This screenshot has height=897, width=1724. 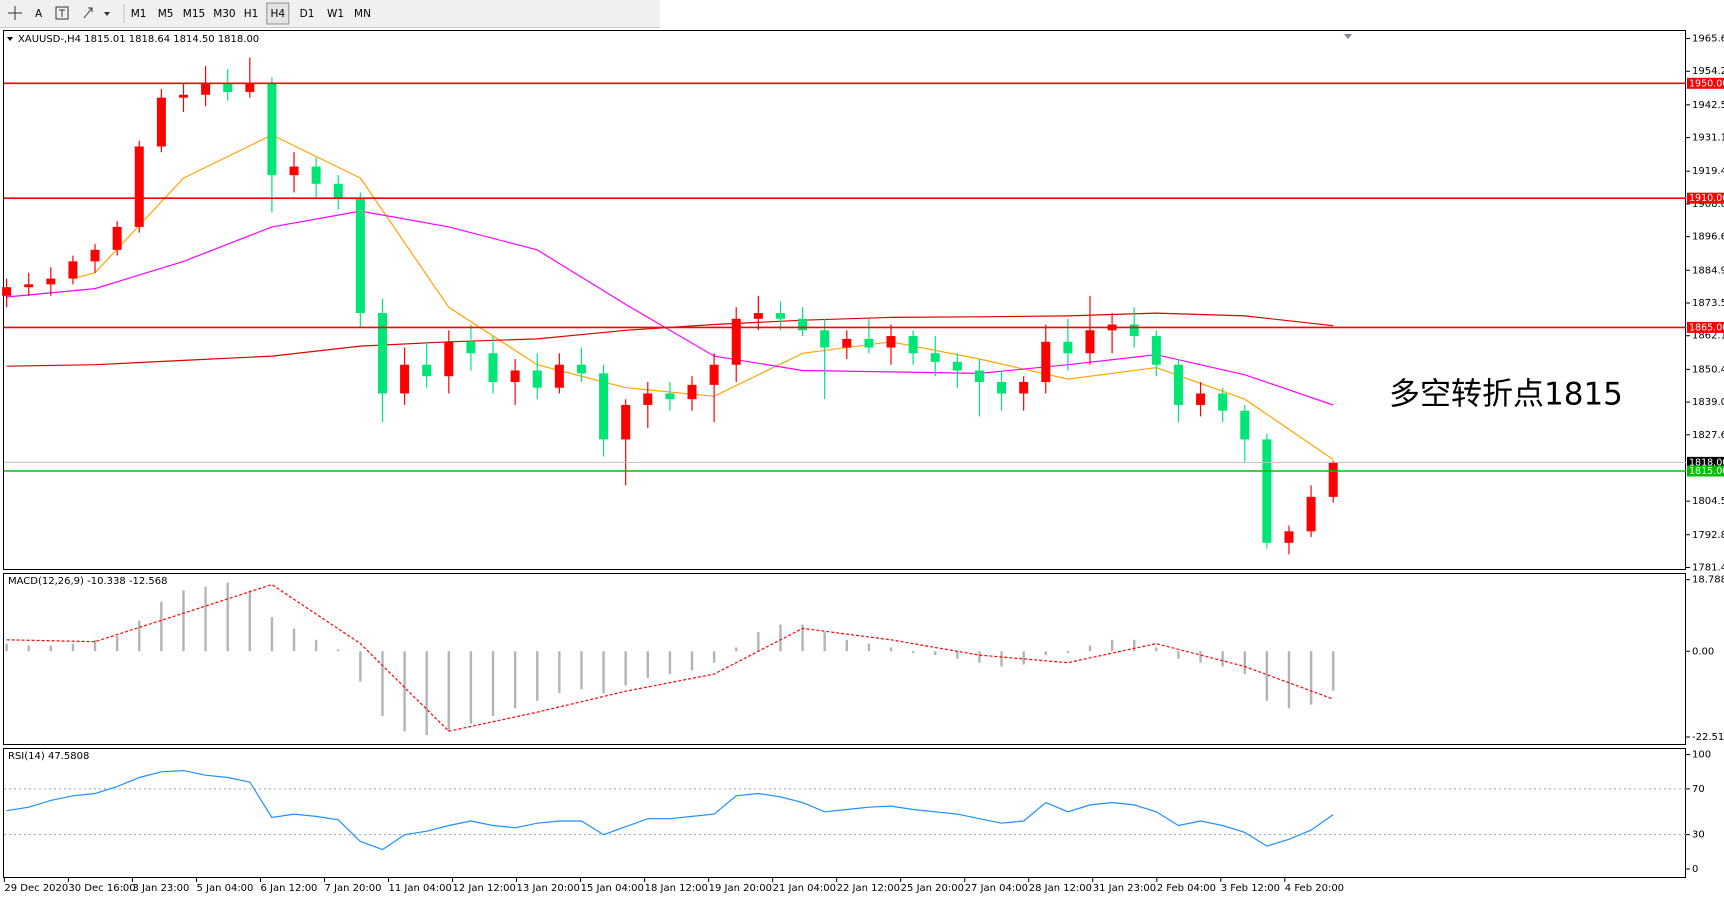 What do you see at coordinates (48, 756) in the screenshot?
I see `rsi-title: RSI(14) 47.5808` at bounding box center [48, 756].